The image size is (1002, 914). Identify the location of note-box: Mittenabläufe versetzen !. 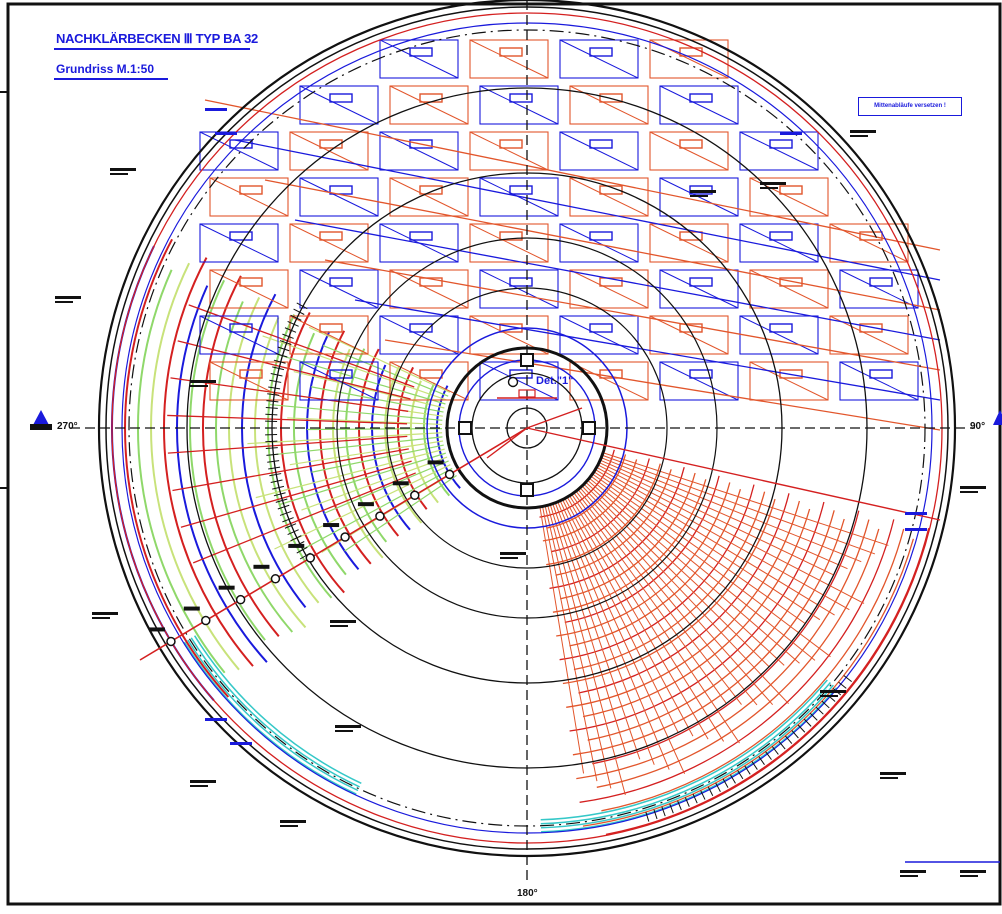
(910, 106).